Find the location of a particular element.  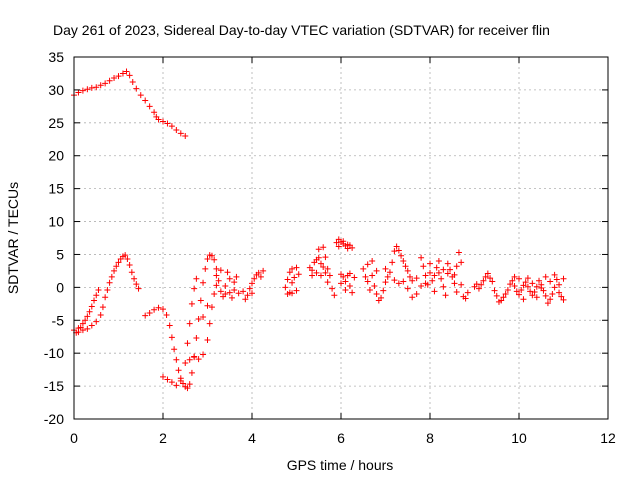

x-tick-label: 6 is located at coordinates (341, 438).